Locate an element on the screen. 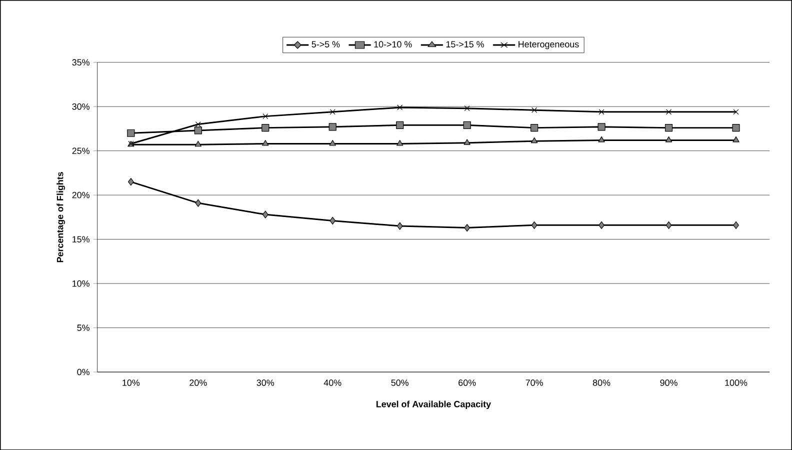 The height and width of the screenshot is (450, 792). x-tick-label: 20% is located at coordinates (198, 382).